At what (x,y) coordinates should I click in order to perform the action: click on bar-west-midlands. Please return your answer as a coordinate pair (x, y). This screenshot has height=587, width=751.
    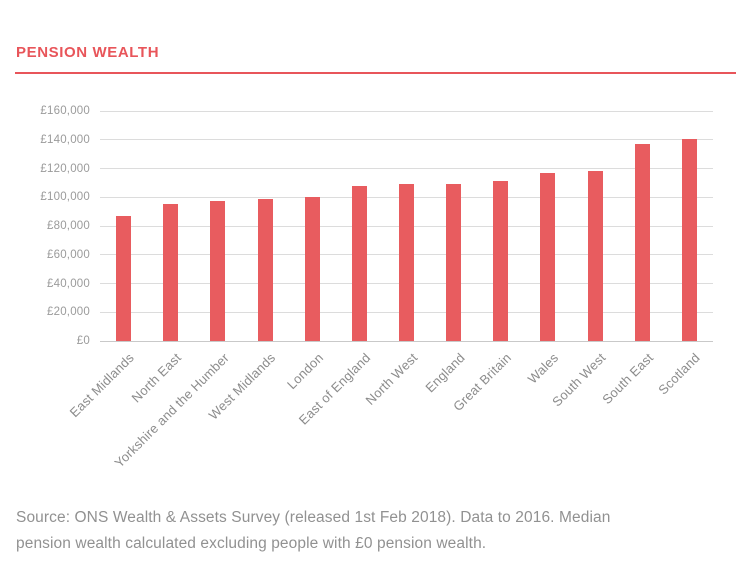
    Looking at the image, I should click on (265, 270).